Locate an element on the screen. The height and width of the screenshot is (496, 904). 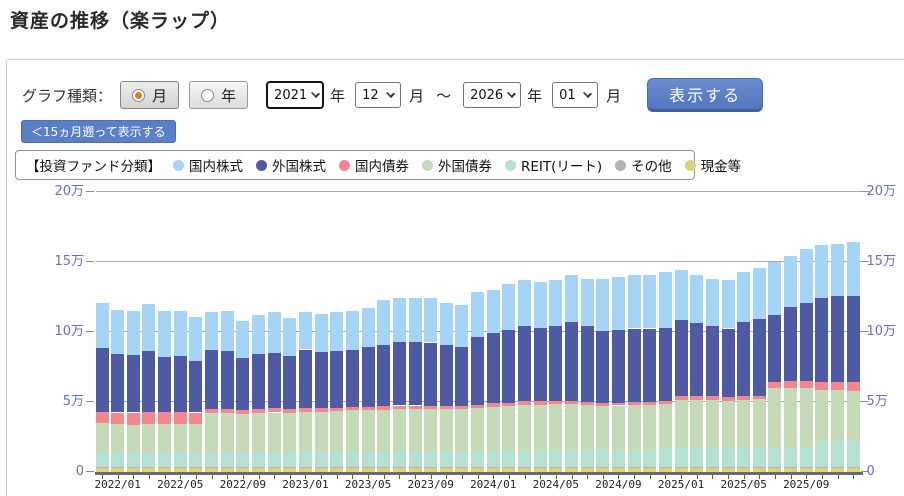
end-month-select: 01 is located at coordinates (575, 95).